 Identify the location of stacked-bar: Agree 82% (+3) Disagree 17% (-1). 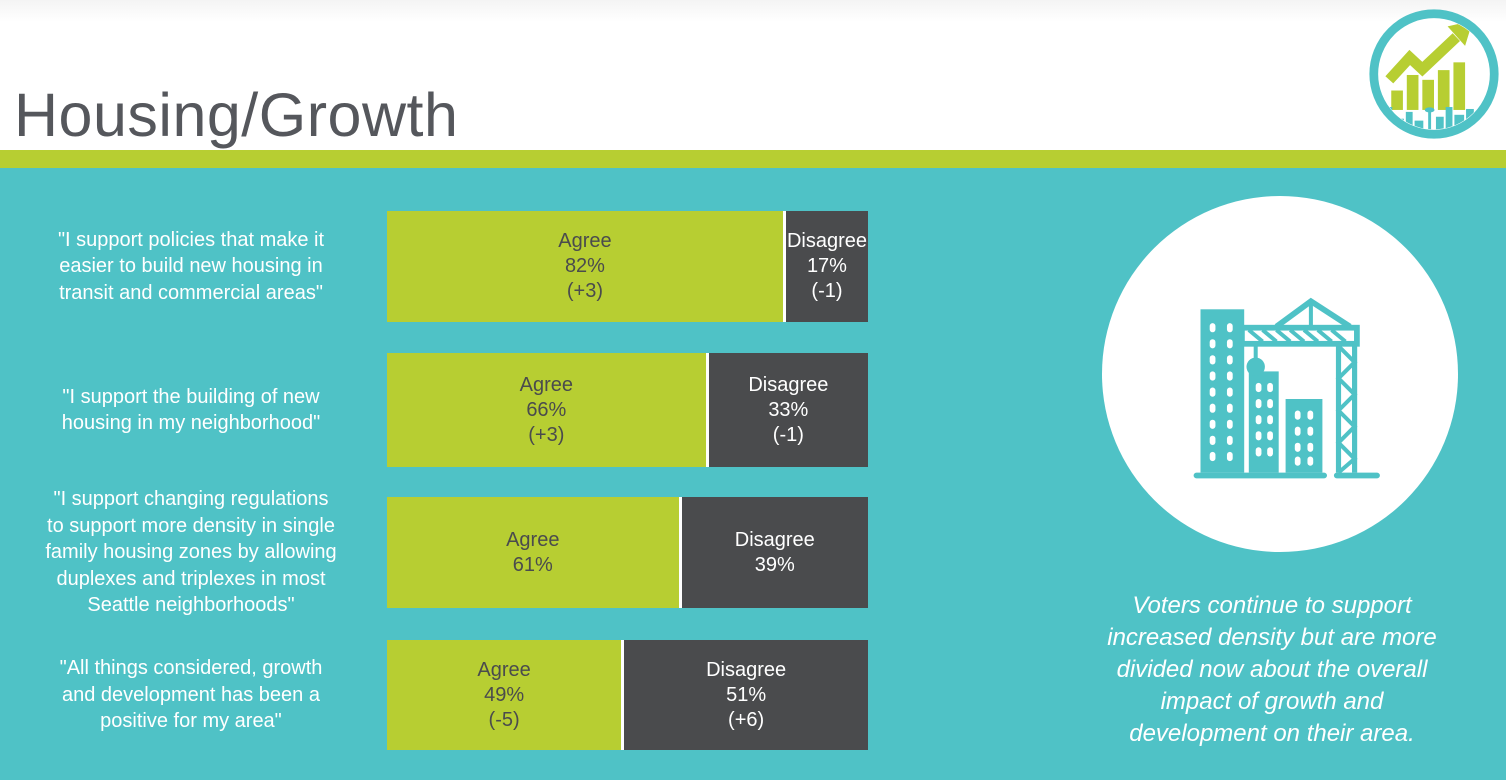
(627, 266).